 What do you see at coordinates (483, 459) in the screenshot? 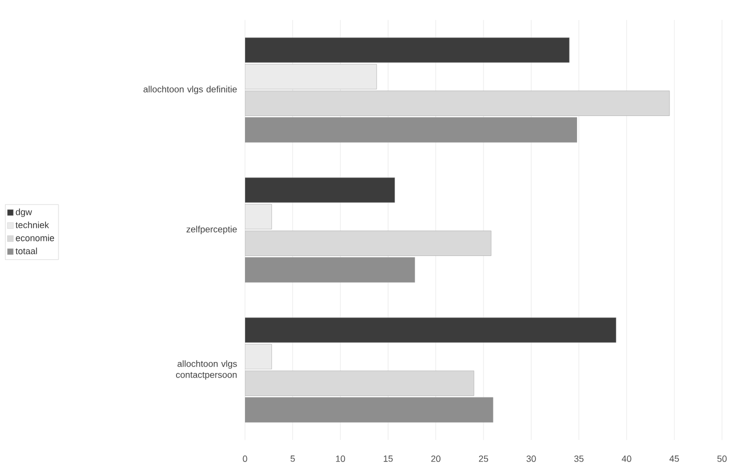
I see `x-tick-label: 25` at bounding box center [483, 459].